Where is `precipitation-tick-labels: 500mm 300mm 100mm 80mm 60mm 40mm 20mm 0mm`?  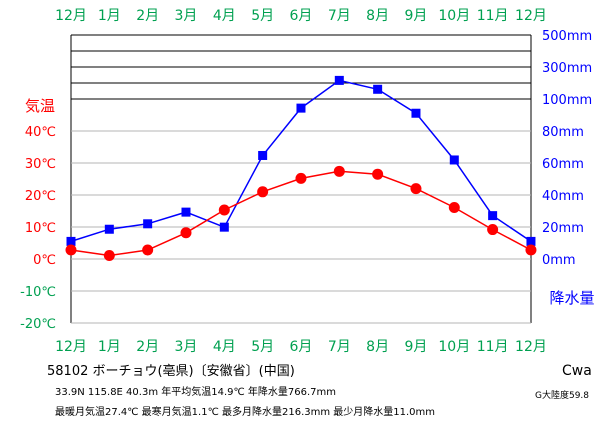
precipitation-tick-labels: 500mm 300mm 100mm 80mm 60mm 40mm 20mm 0mm is located at coordinates (567, 148).